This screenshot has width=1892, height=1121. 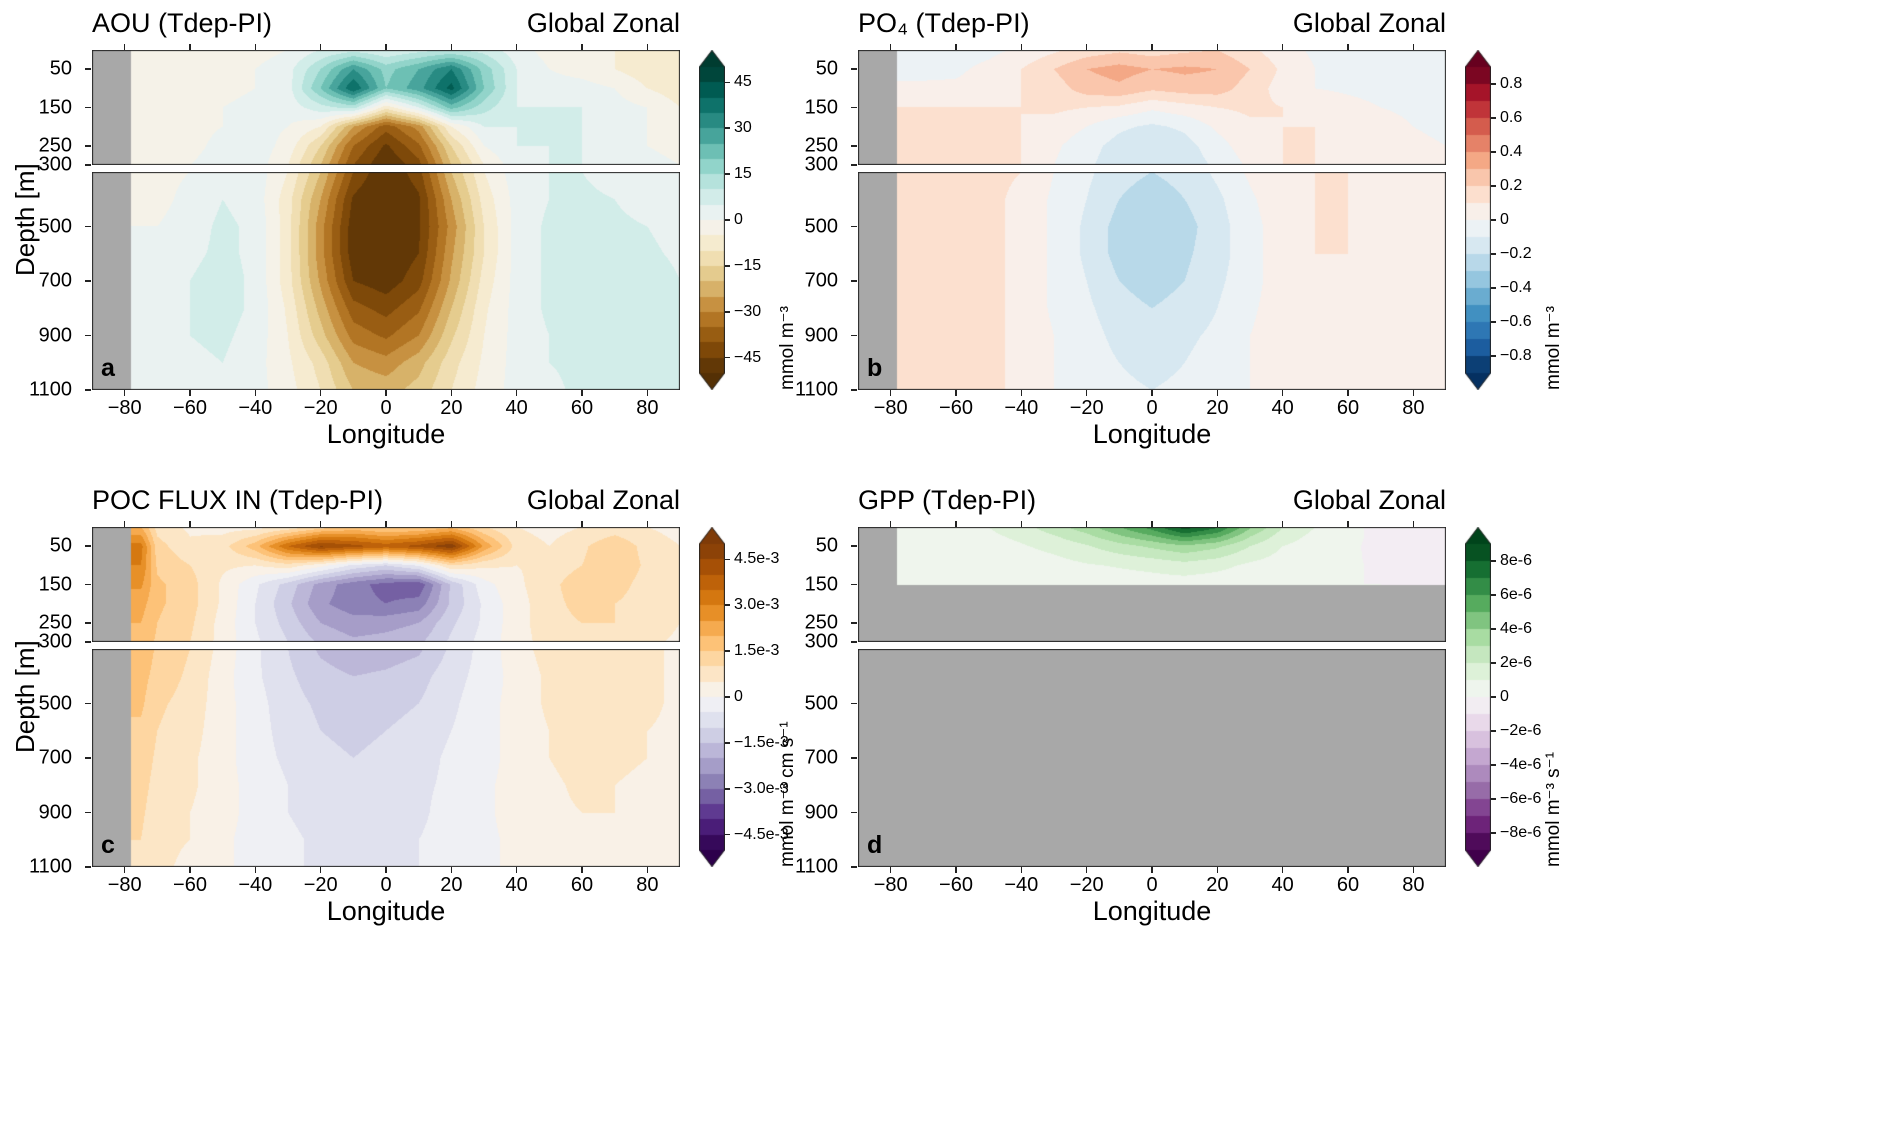 I want to click on y-tick-label: 500, so click(x=55, y=226).